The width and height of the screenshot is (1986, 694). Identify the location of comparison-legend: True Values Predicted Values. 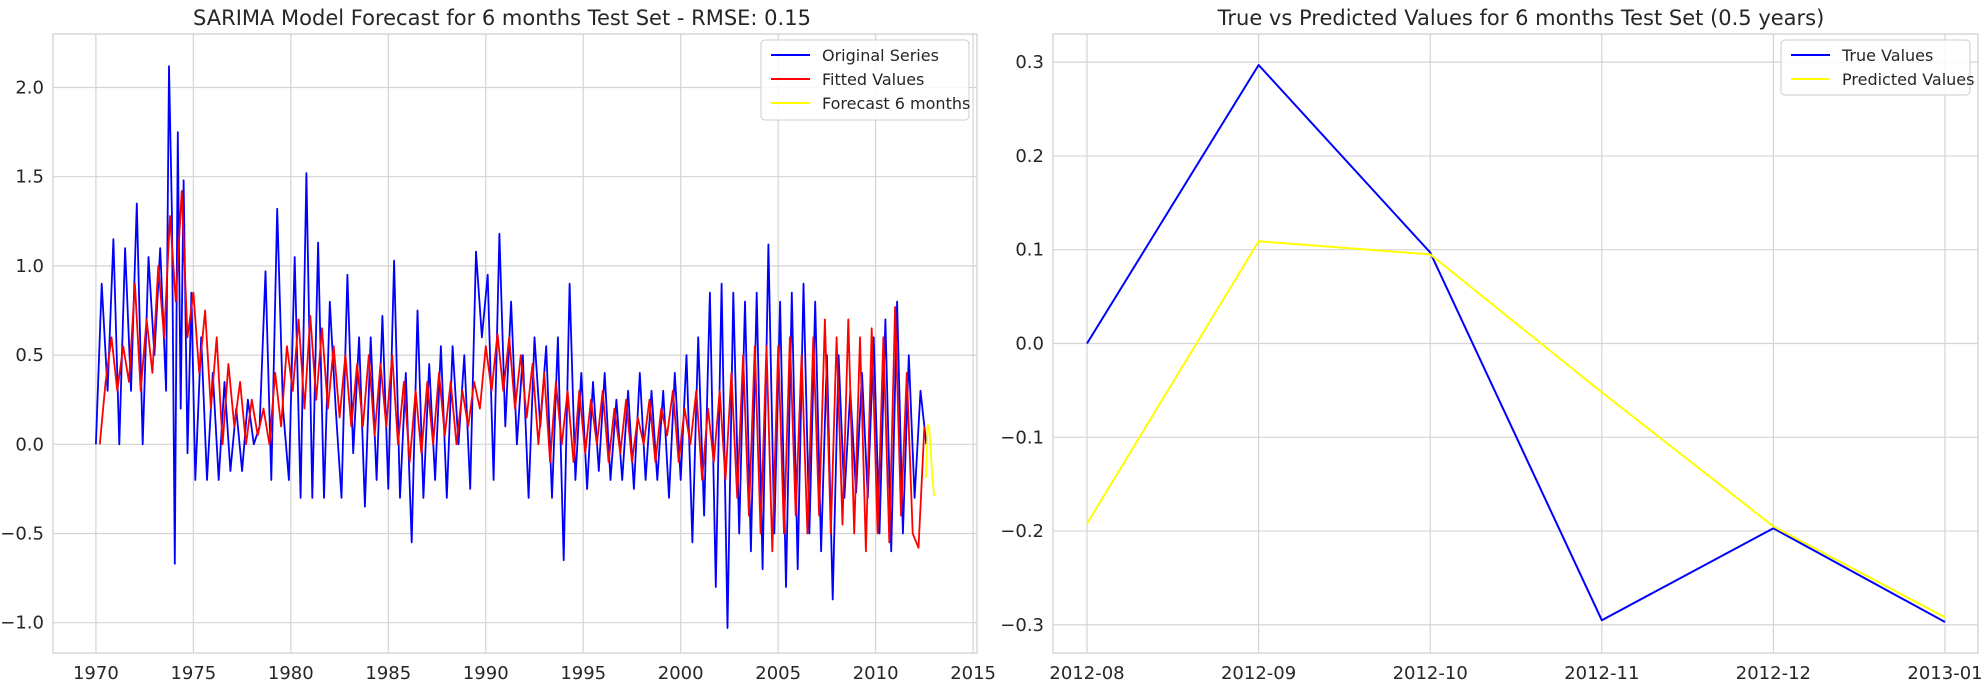
(1877, 67).